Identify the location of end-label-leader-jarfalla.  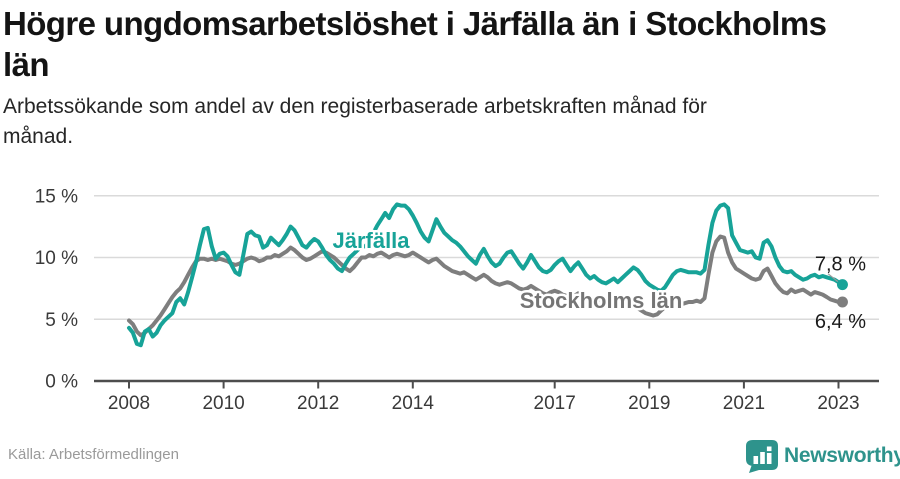
(833, 278).